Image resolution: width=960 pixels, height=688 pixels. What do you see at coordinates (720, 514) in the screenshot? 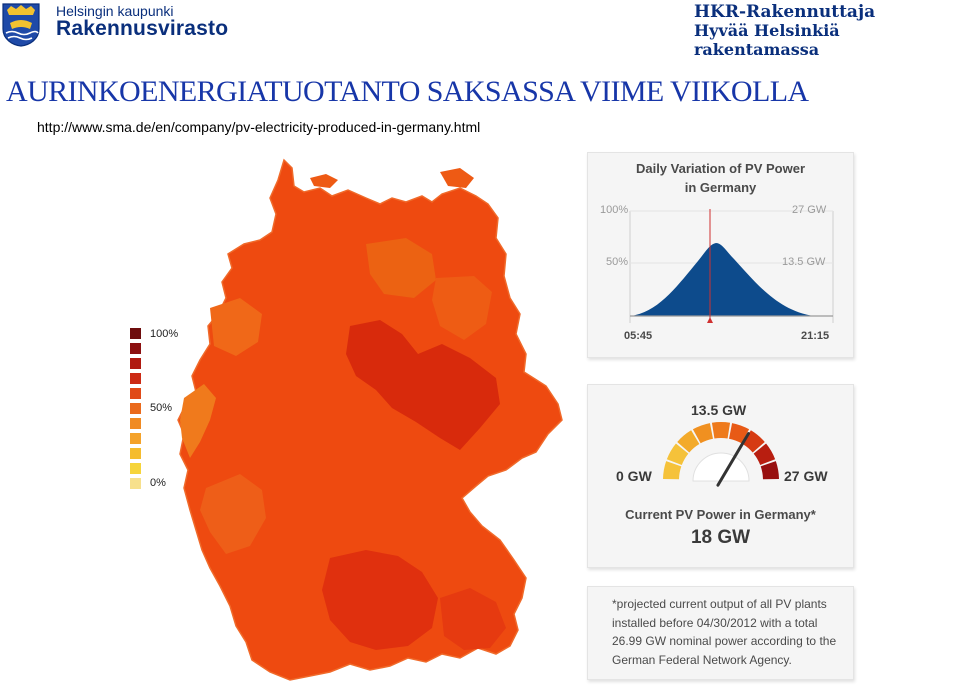
I see `gauge-caption: Current PV Power in Germany*` at bounding box center [720, 514].